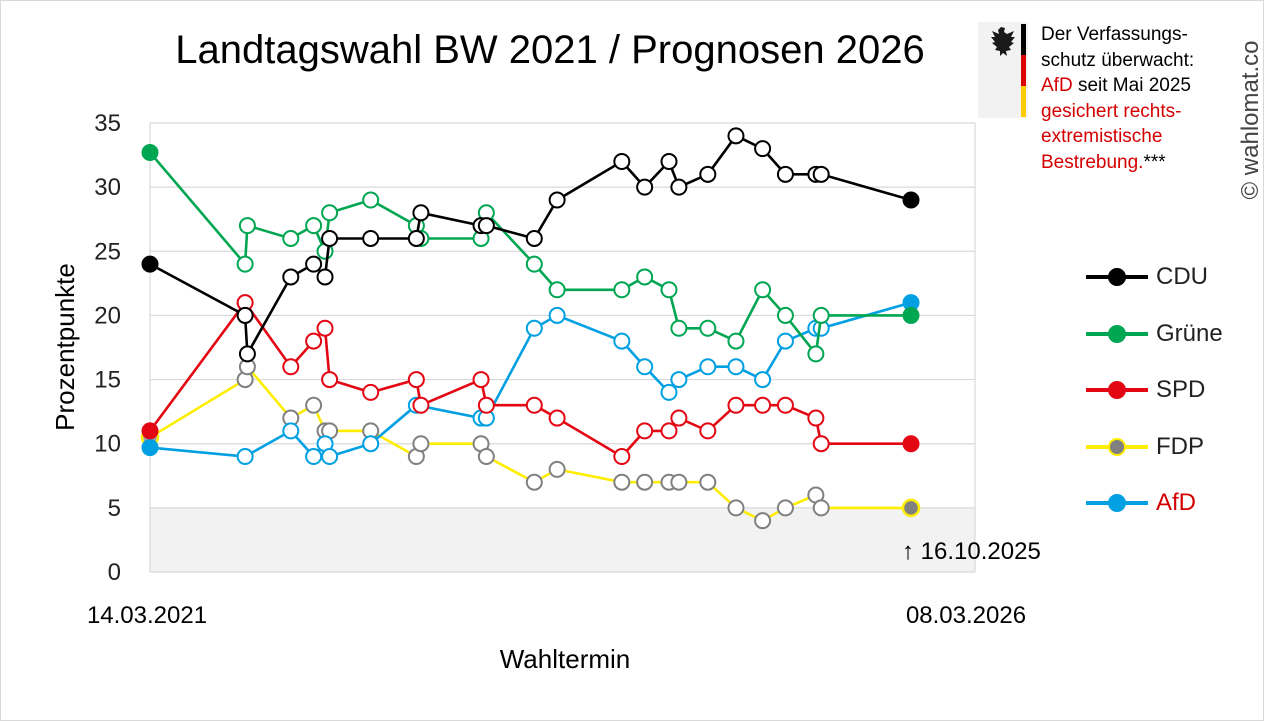  I want to click on notice-line-3-rest: seit Mai 2025, so click(1131, 85).